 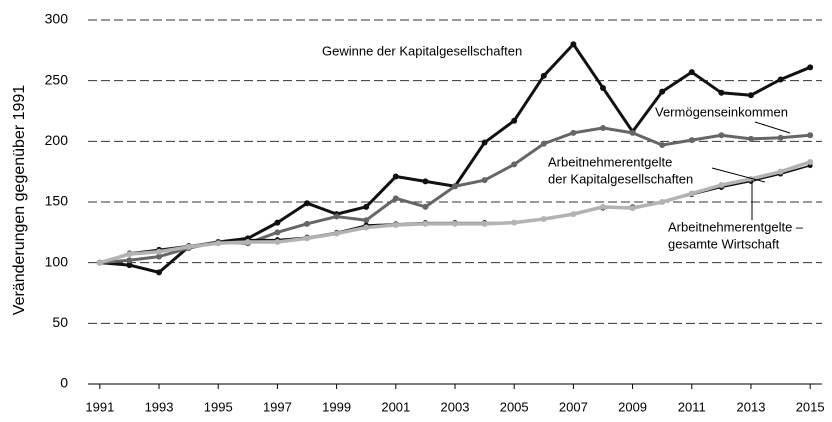 What do you see at coordinates (724, 243) in the screenshot?
I see `annotation: gesamte Wirtschaft` at bounding box center [724, 243].